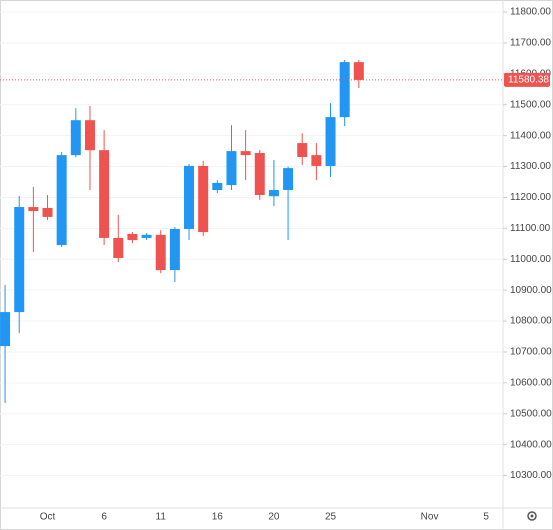 The image size is (553, 530). I want to click on x-tick-label: 5, so click(486, 517).